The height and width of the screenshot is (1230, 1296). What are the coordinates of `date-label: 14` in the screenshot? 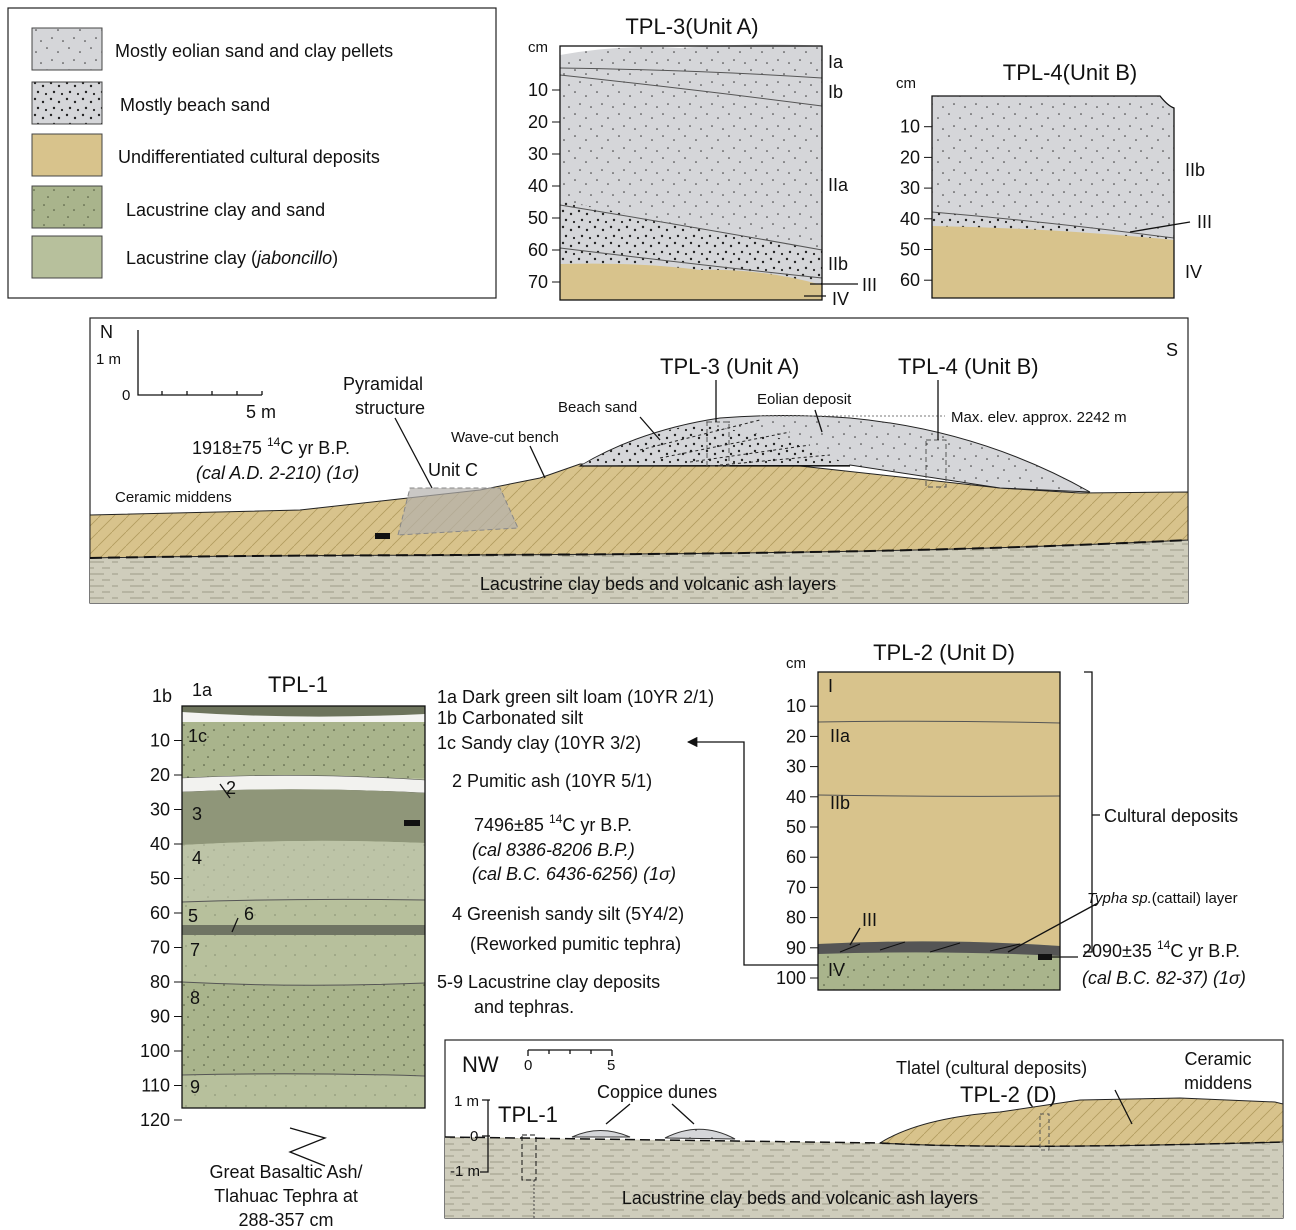 It's located at (556, 819).